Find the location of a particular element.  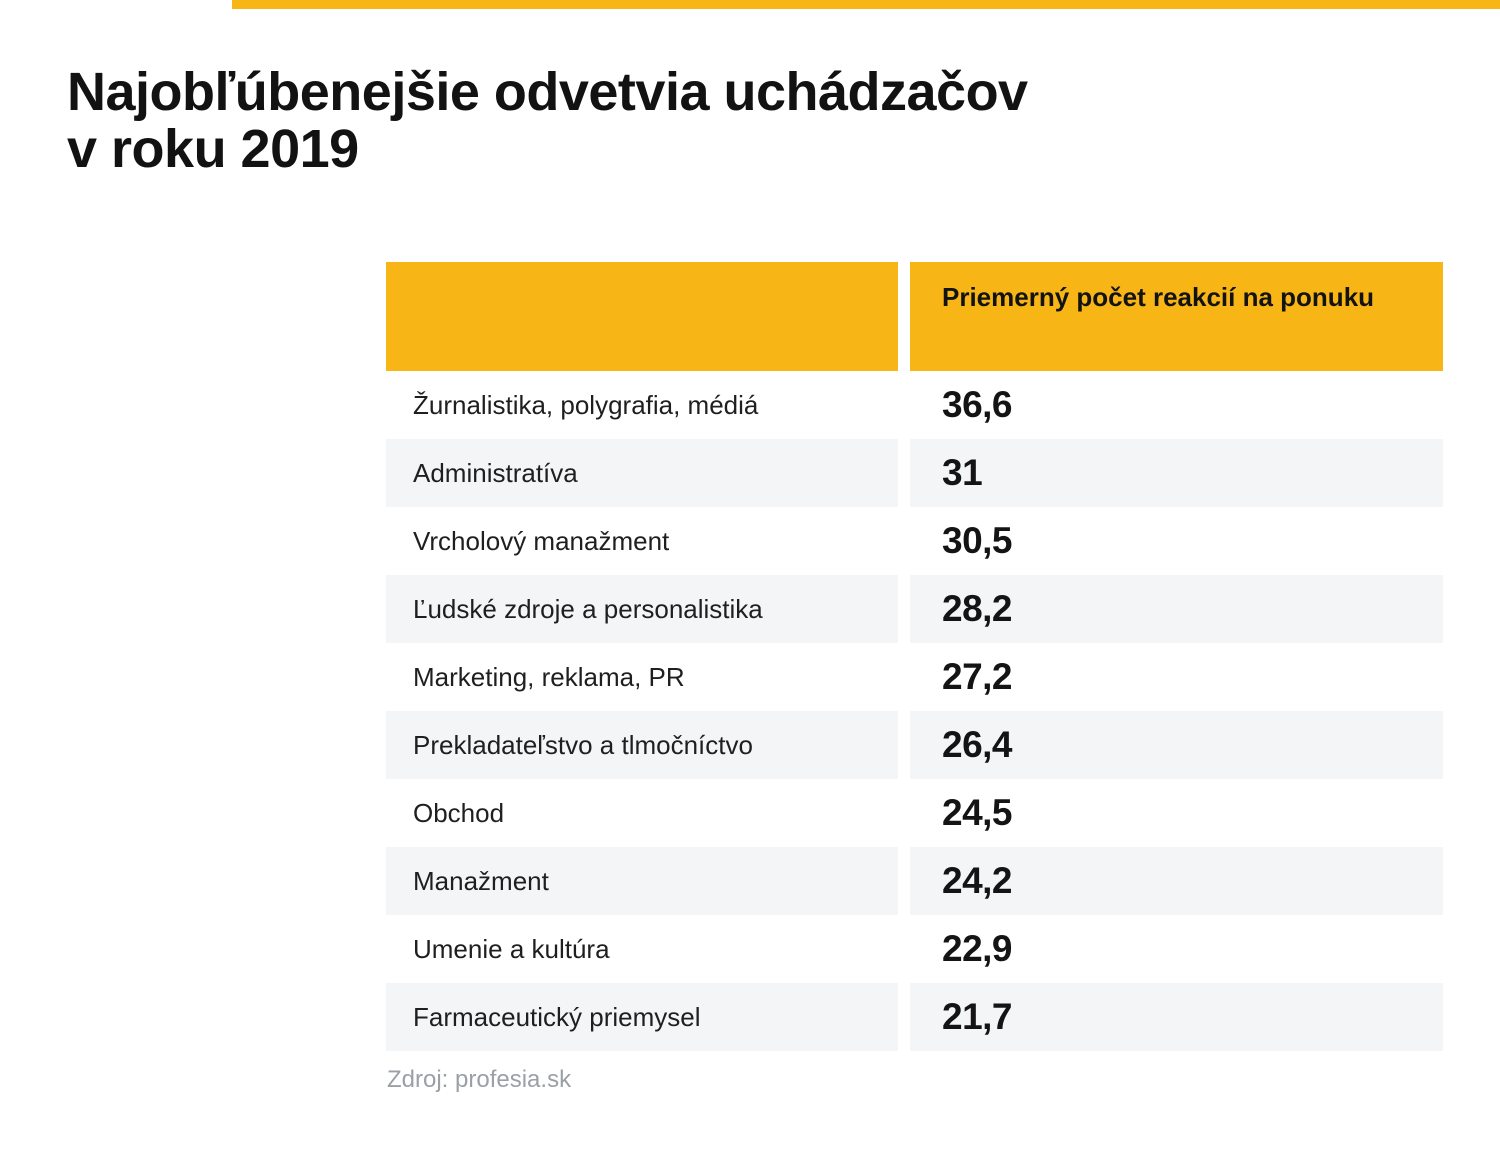

row-value: 31 is located at coordinates (962, 472).